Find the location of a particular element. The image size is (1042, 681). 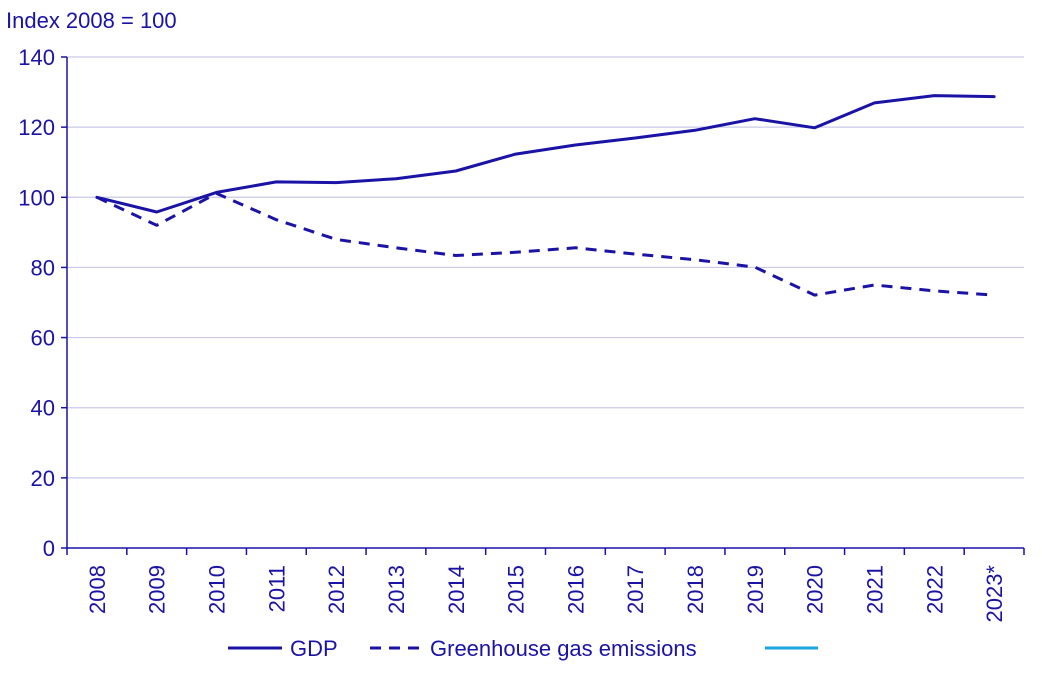

y-tick-label: 120 is located at coordinates (36, 127).